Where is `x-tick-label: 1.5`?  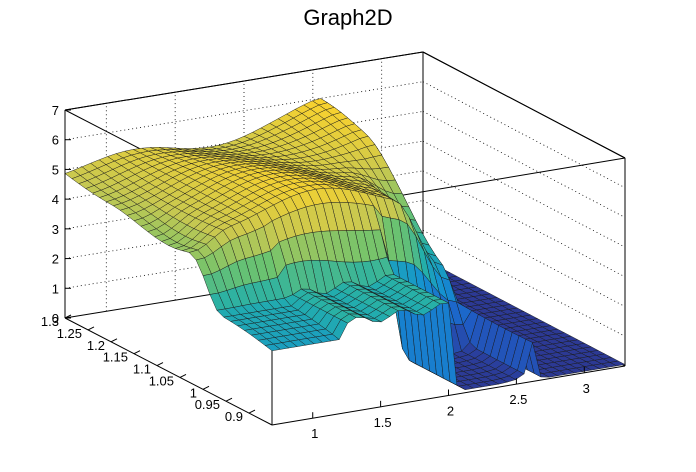 x-tick-label: 1.5 is located at coordinates (383, 422).